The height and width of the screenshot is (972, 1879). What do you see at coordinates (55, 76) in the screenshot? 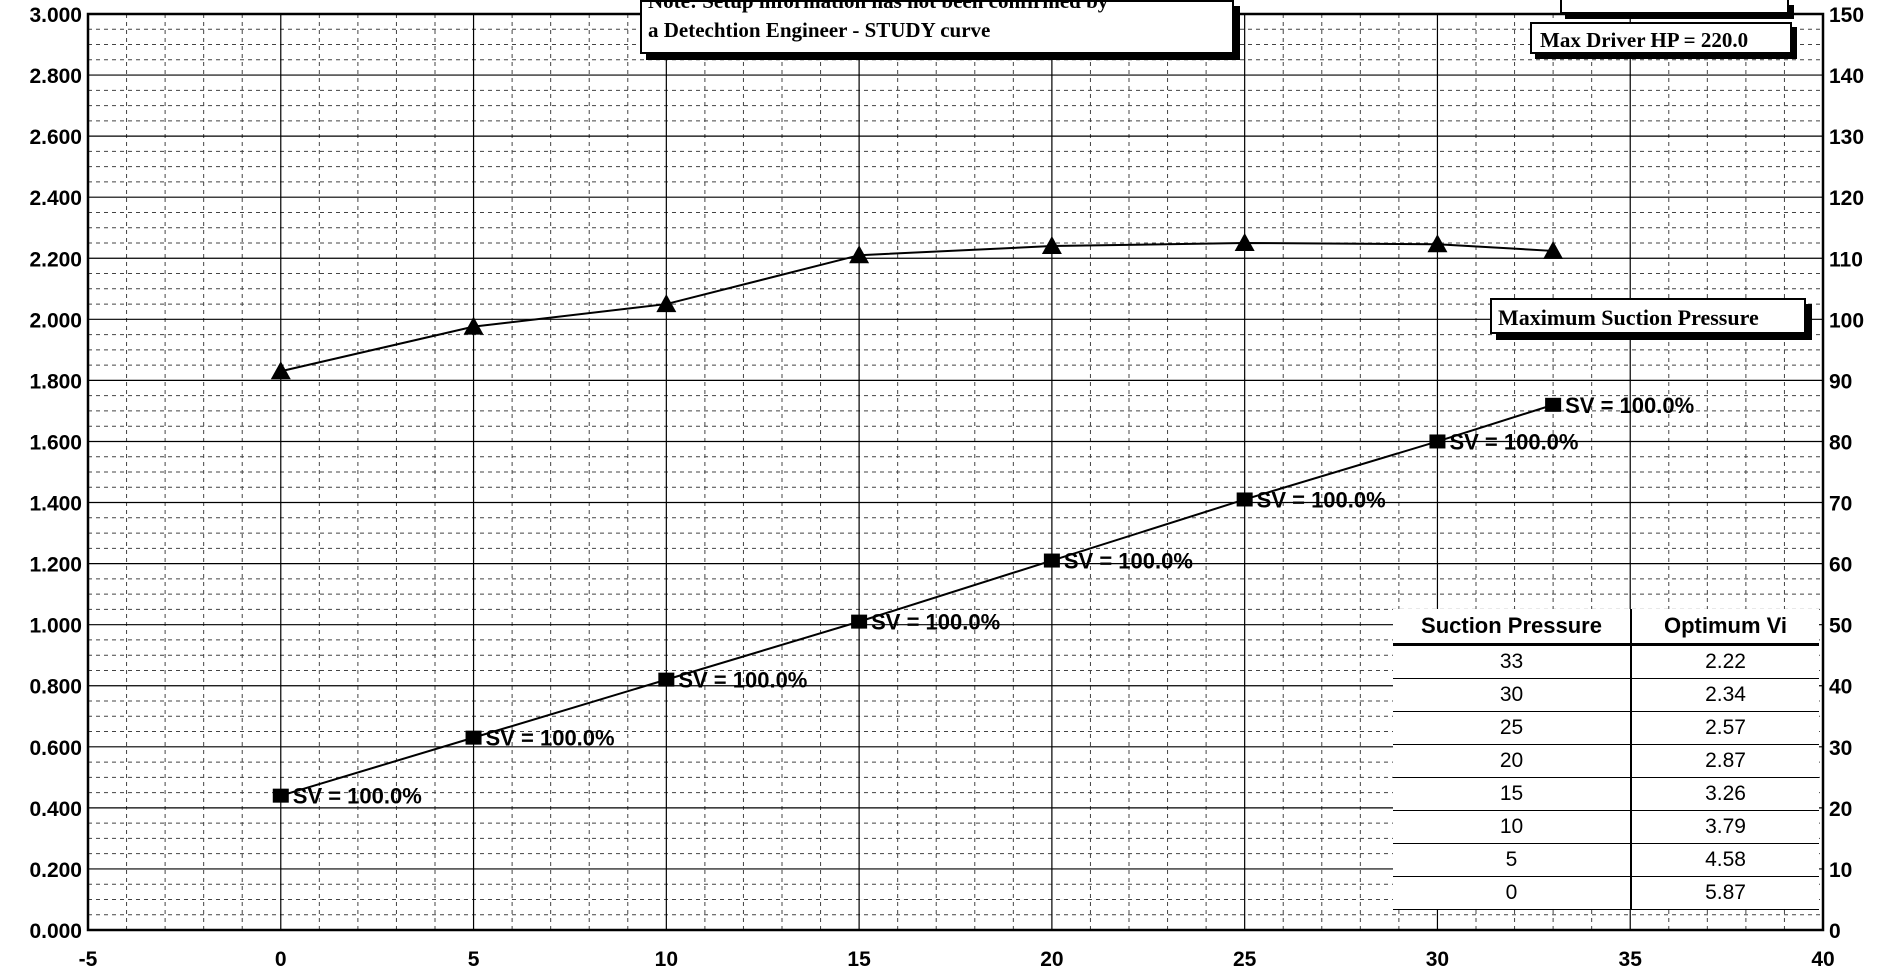
I see `y-left-tick-label: 2.800` at bounding box center [55, 76].